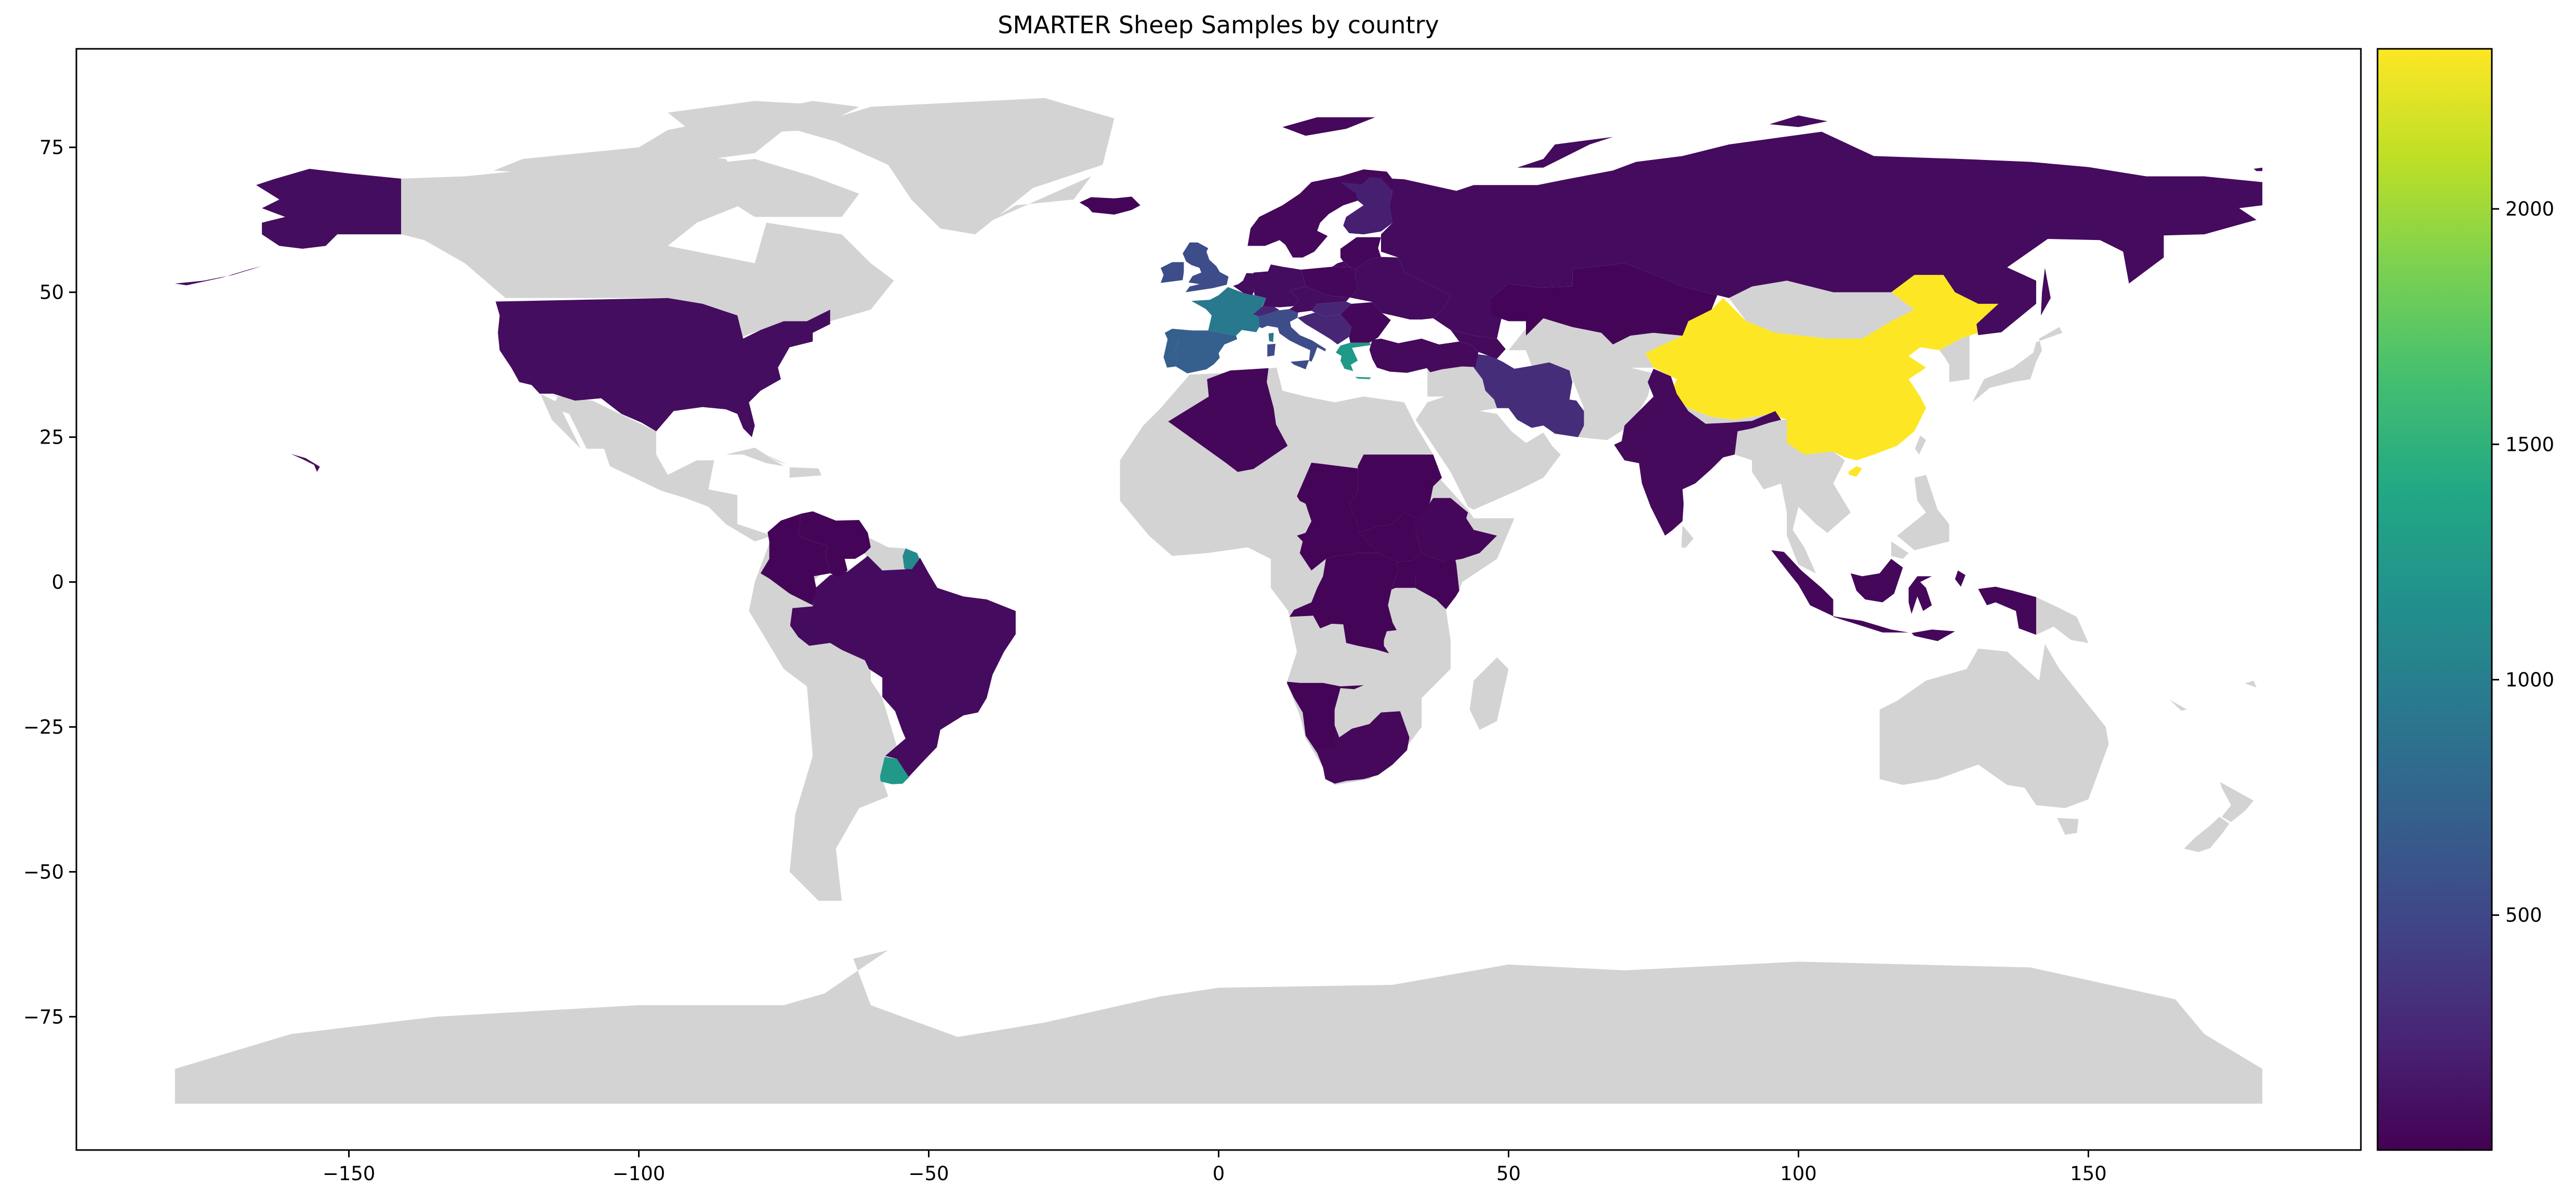  What do you see at coordinates (1489, 693) in the screenshot?
I see `land-madagascar` at bounding box center [1489, 693].